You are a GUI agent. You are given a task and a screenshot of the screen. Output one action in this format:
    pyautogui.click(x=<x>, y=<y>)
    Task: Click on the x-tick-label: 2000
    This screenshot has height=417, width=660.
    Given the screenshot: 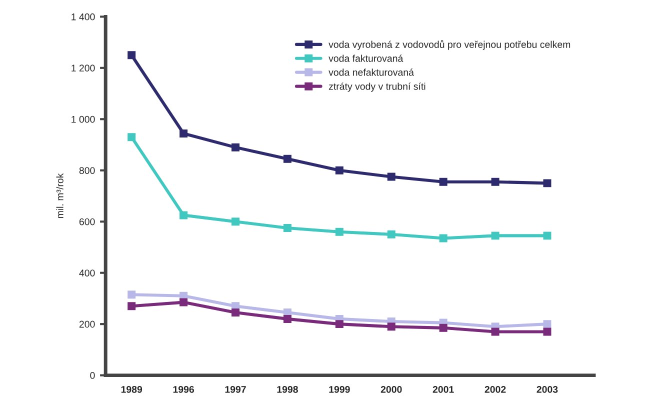 What is the action you would take?
    pyautogui.click(x=391, y=389)
    